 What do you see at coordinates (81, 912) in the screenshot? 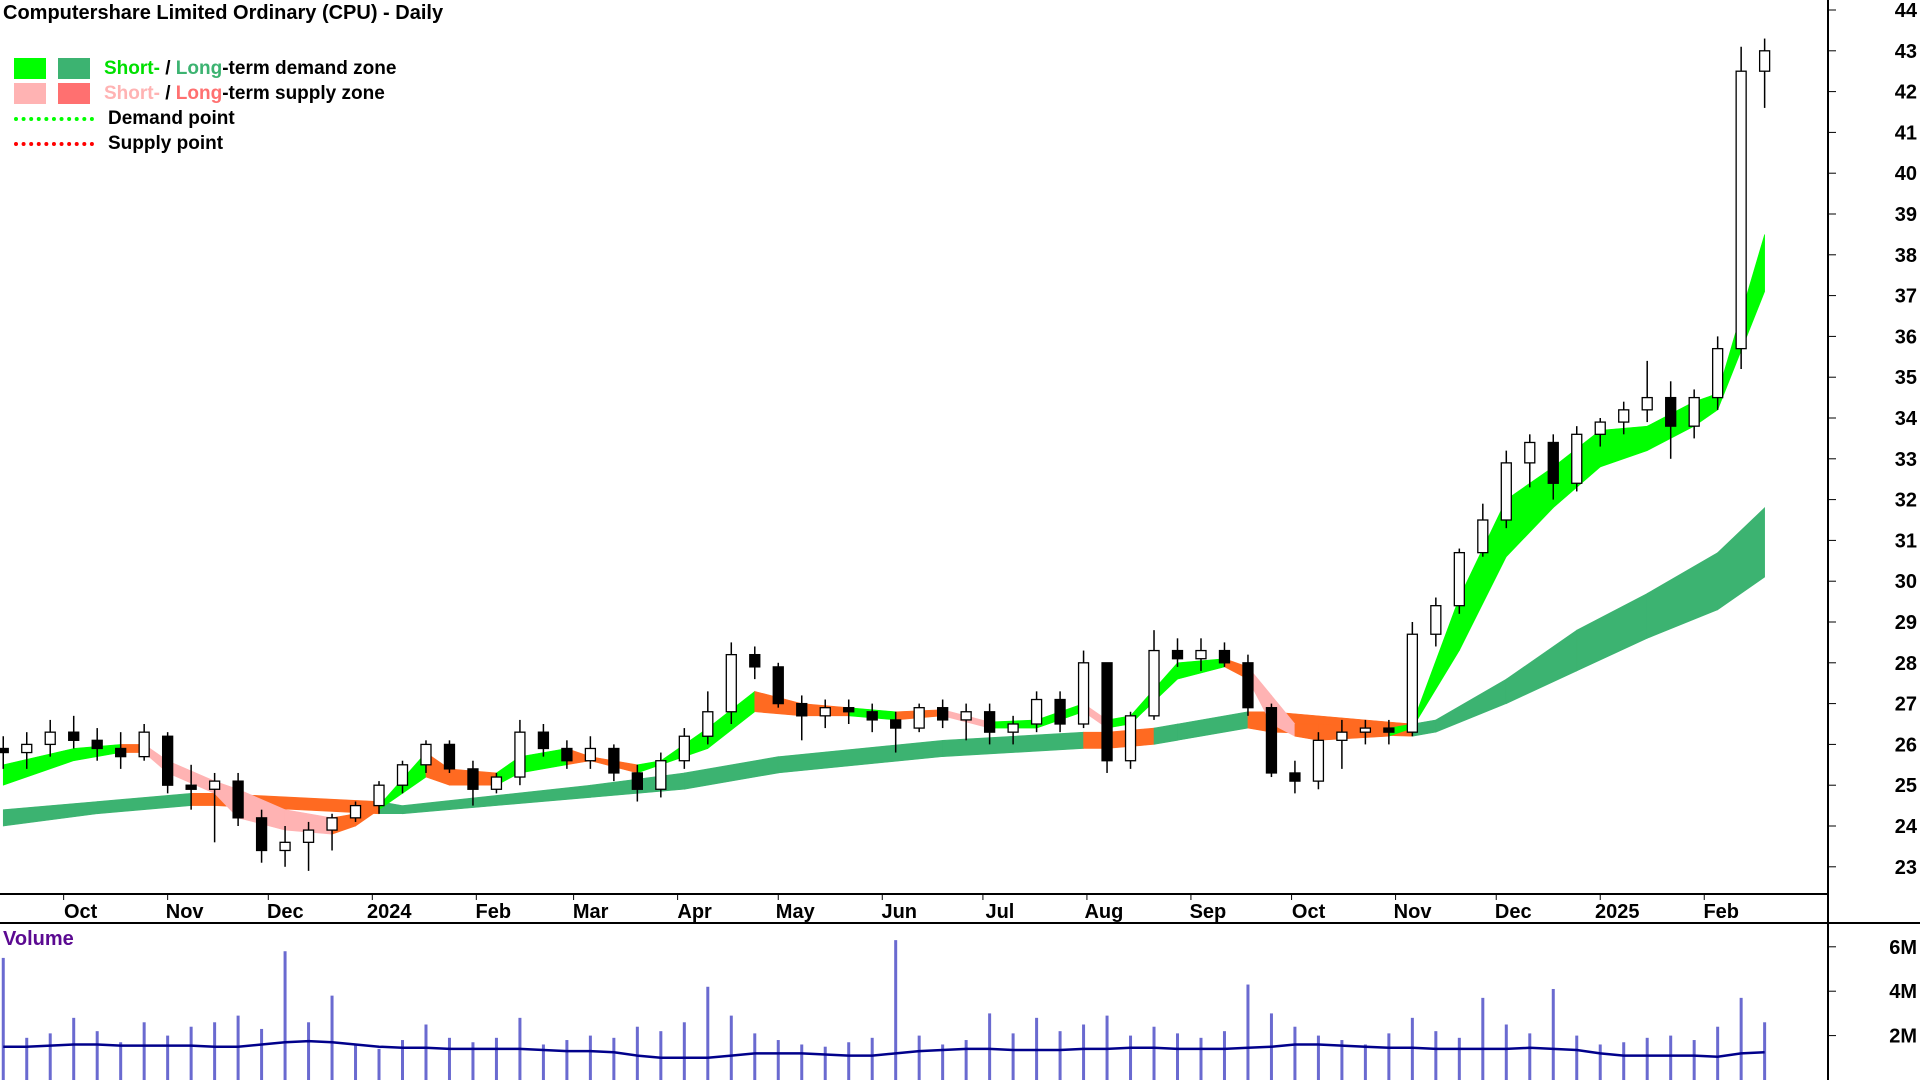
I see `date-tick-label: Oct` at bounding box center [81, 912].